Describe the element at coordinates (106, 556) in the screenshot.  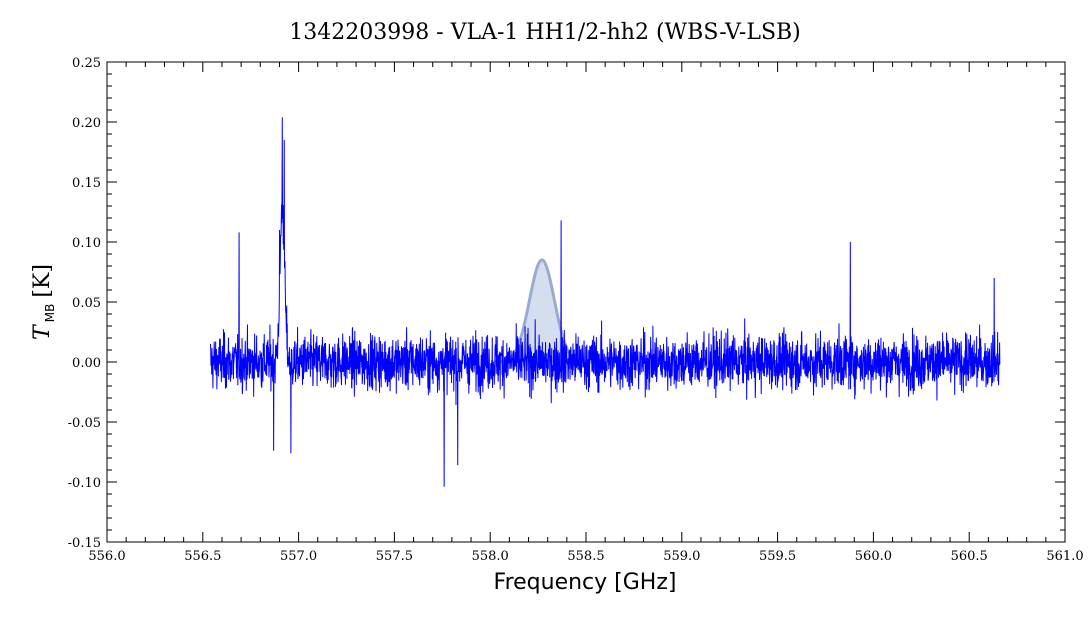
I see `x-tick-label: 556.0` at that location.